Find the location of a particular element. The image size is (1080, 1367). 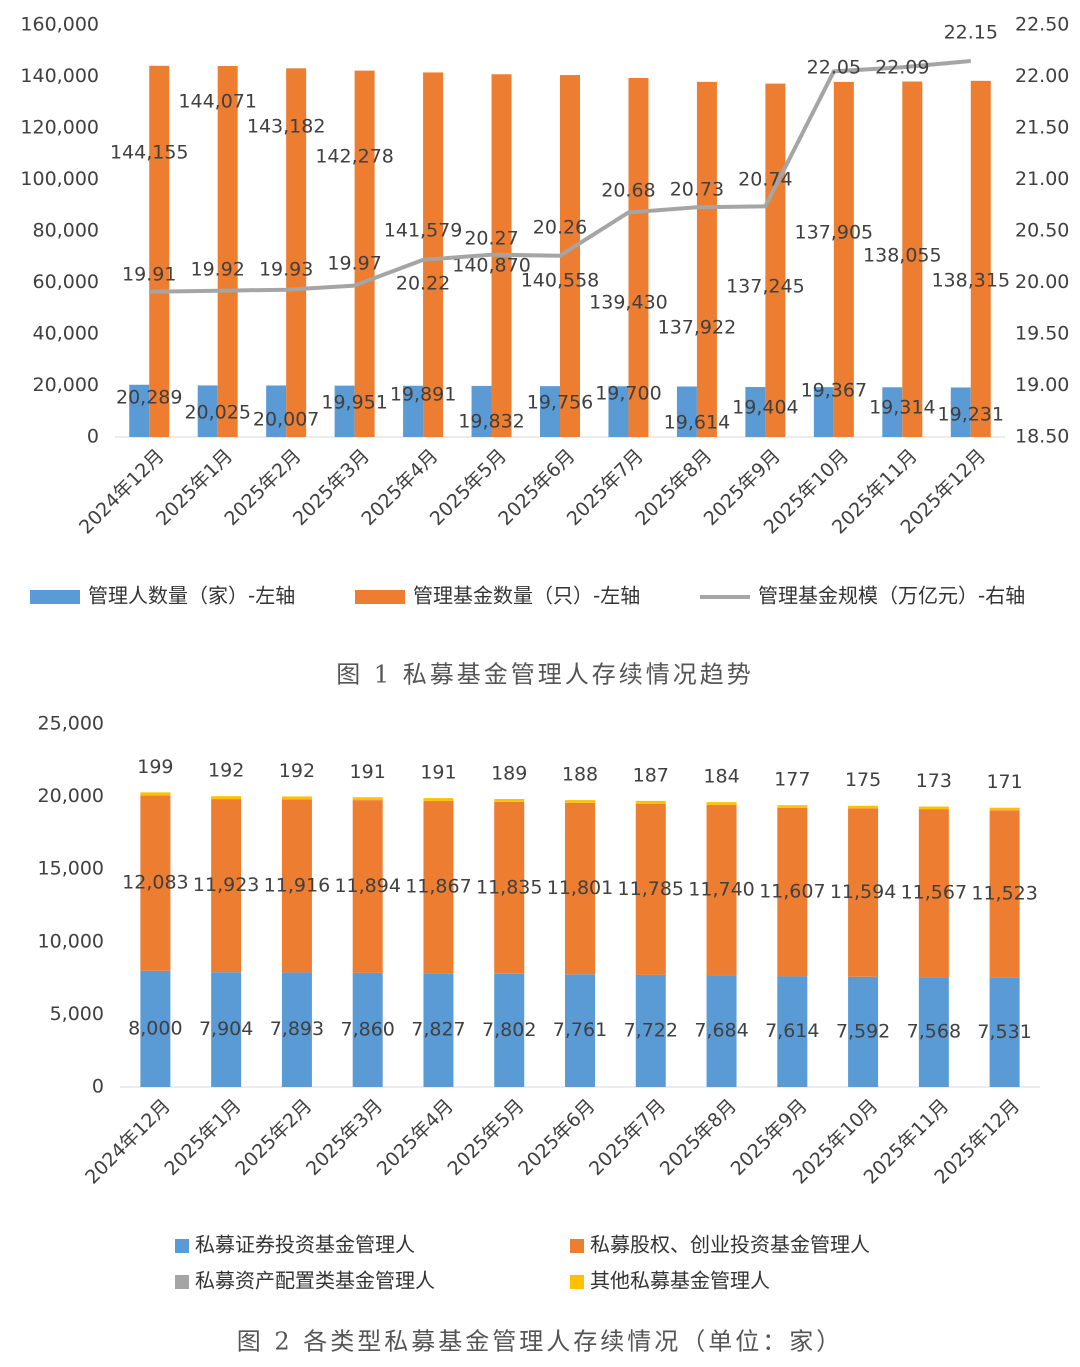

data-label: 189 is located at coordinates (509, 773).